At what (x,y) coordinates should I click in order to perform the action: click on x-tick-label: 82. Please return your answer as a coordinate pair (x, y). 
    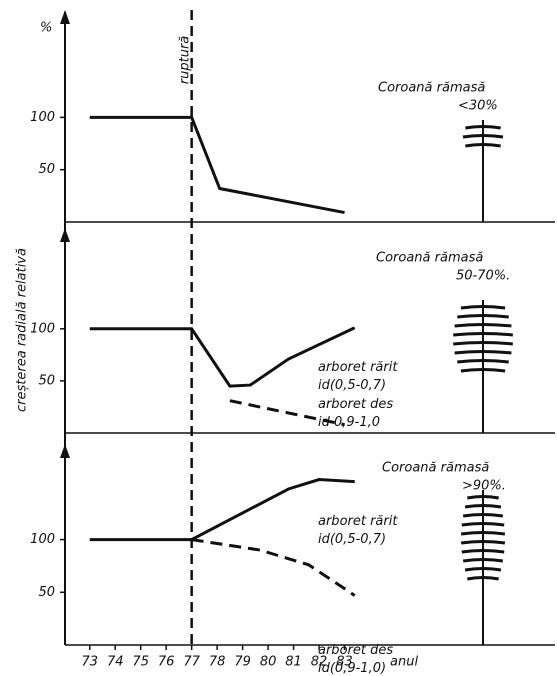
    Looking at the image, I should click on (319, 662).